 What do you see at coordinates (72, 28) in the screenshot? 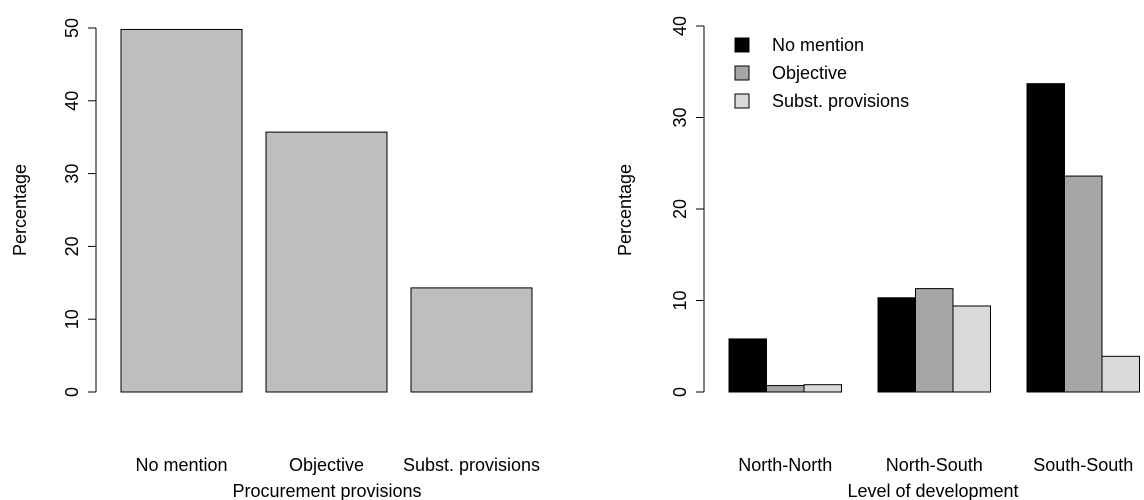
I see `y-tick-label: 50` at bounding box center [72, 28].